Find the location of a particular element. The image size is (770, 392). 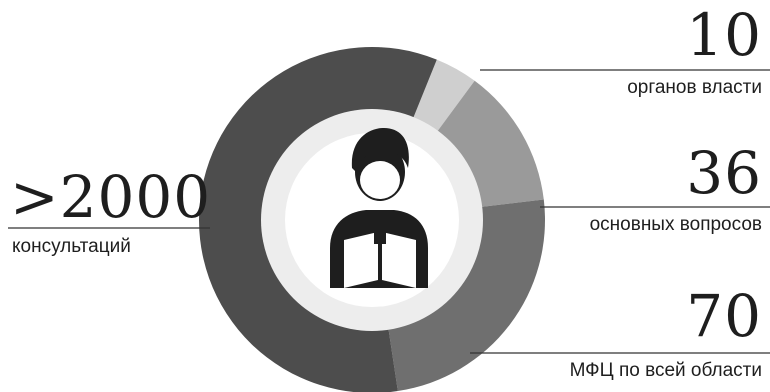

stat-questions-value: 36 is located at coordinates (724, 173).